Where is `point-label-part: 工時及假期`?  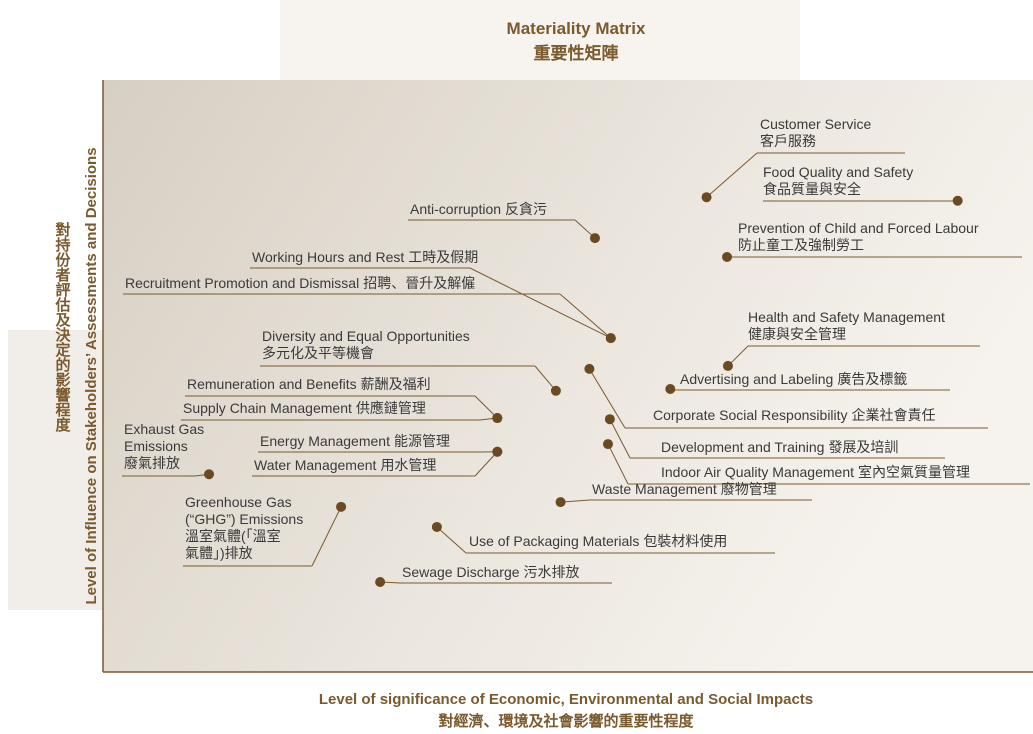
point-label-part: 工時及假期 is located at coordinates (443, 257).